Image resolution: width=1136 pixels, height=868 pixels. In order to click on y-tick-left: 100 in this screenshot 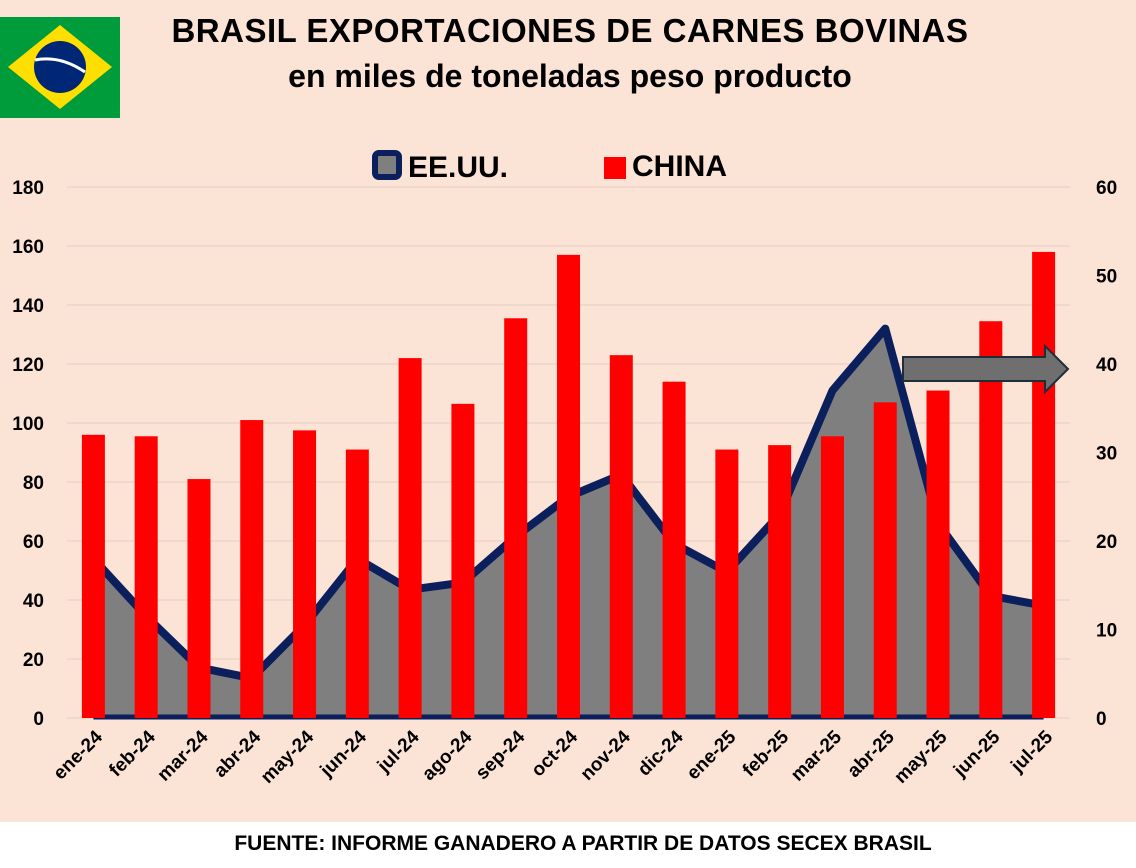, I will do `click(28, 424)`.